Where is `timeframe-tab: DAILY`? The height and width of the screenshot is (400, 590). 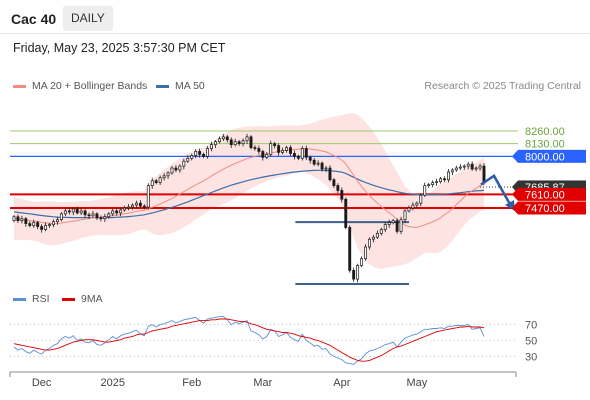 timeframe-tab: DAILY is located at coordinates (88, 18).